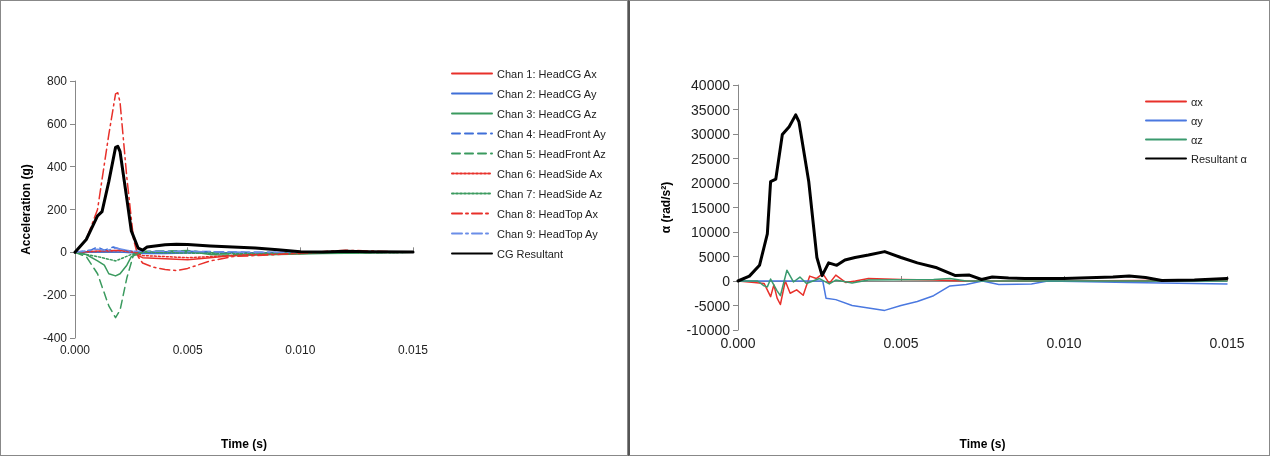 This screenshot has height=458, width=1270. What do you see at coordinates (57, 81) in the screenshot?
I see `y-tick-label: 800` at bounding box center [57, 81].